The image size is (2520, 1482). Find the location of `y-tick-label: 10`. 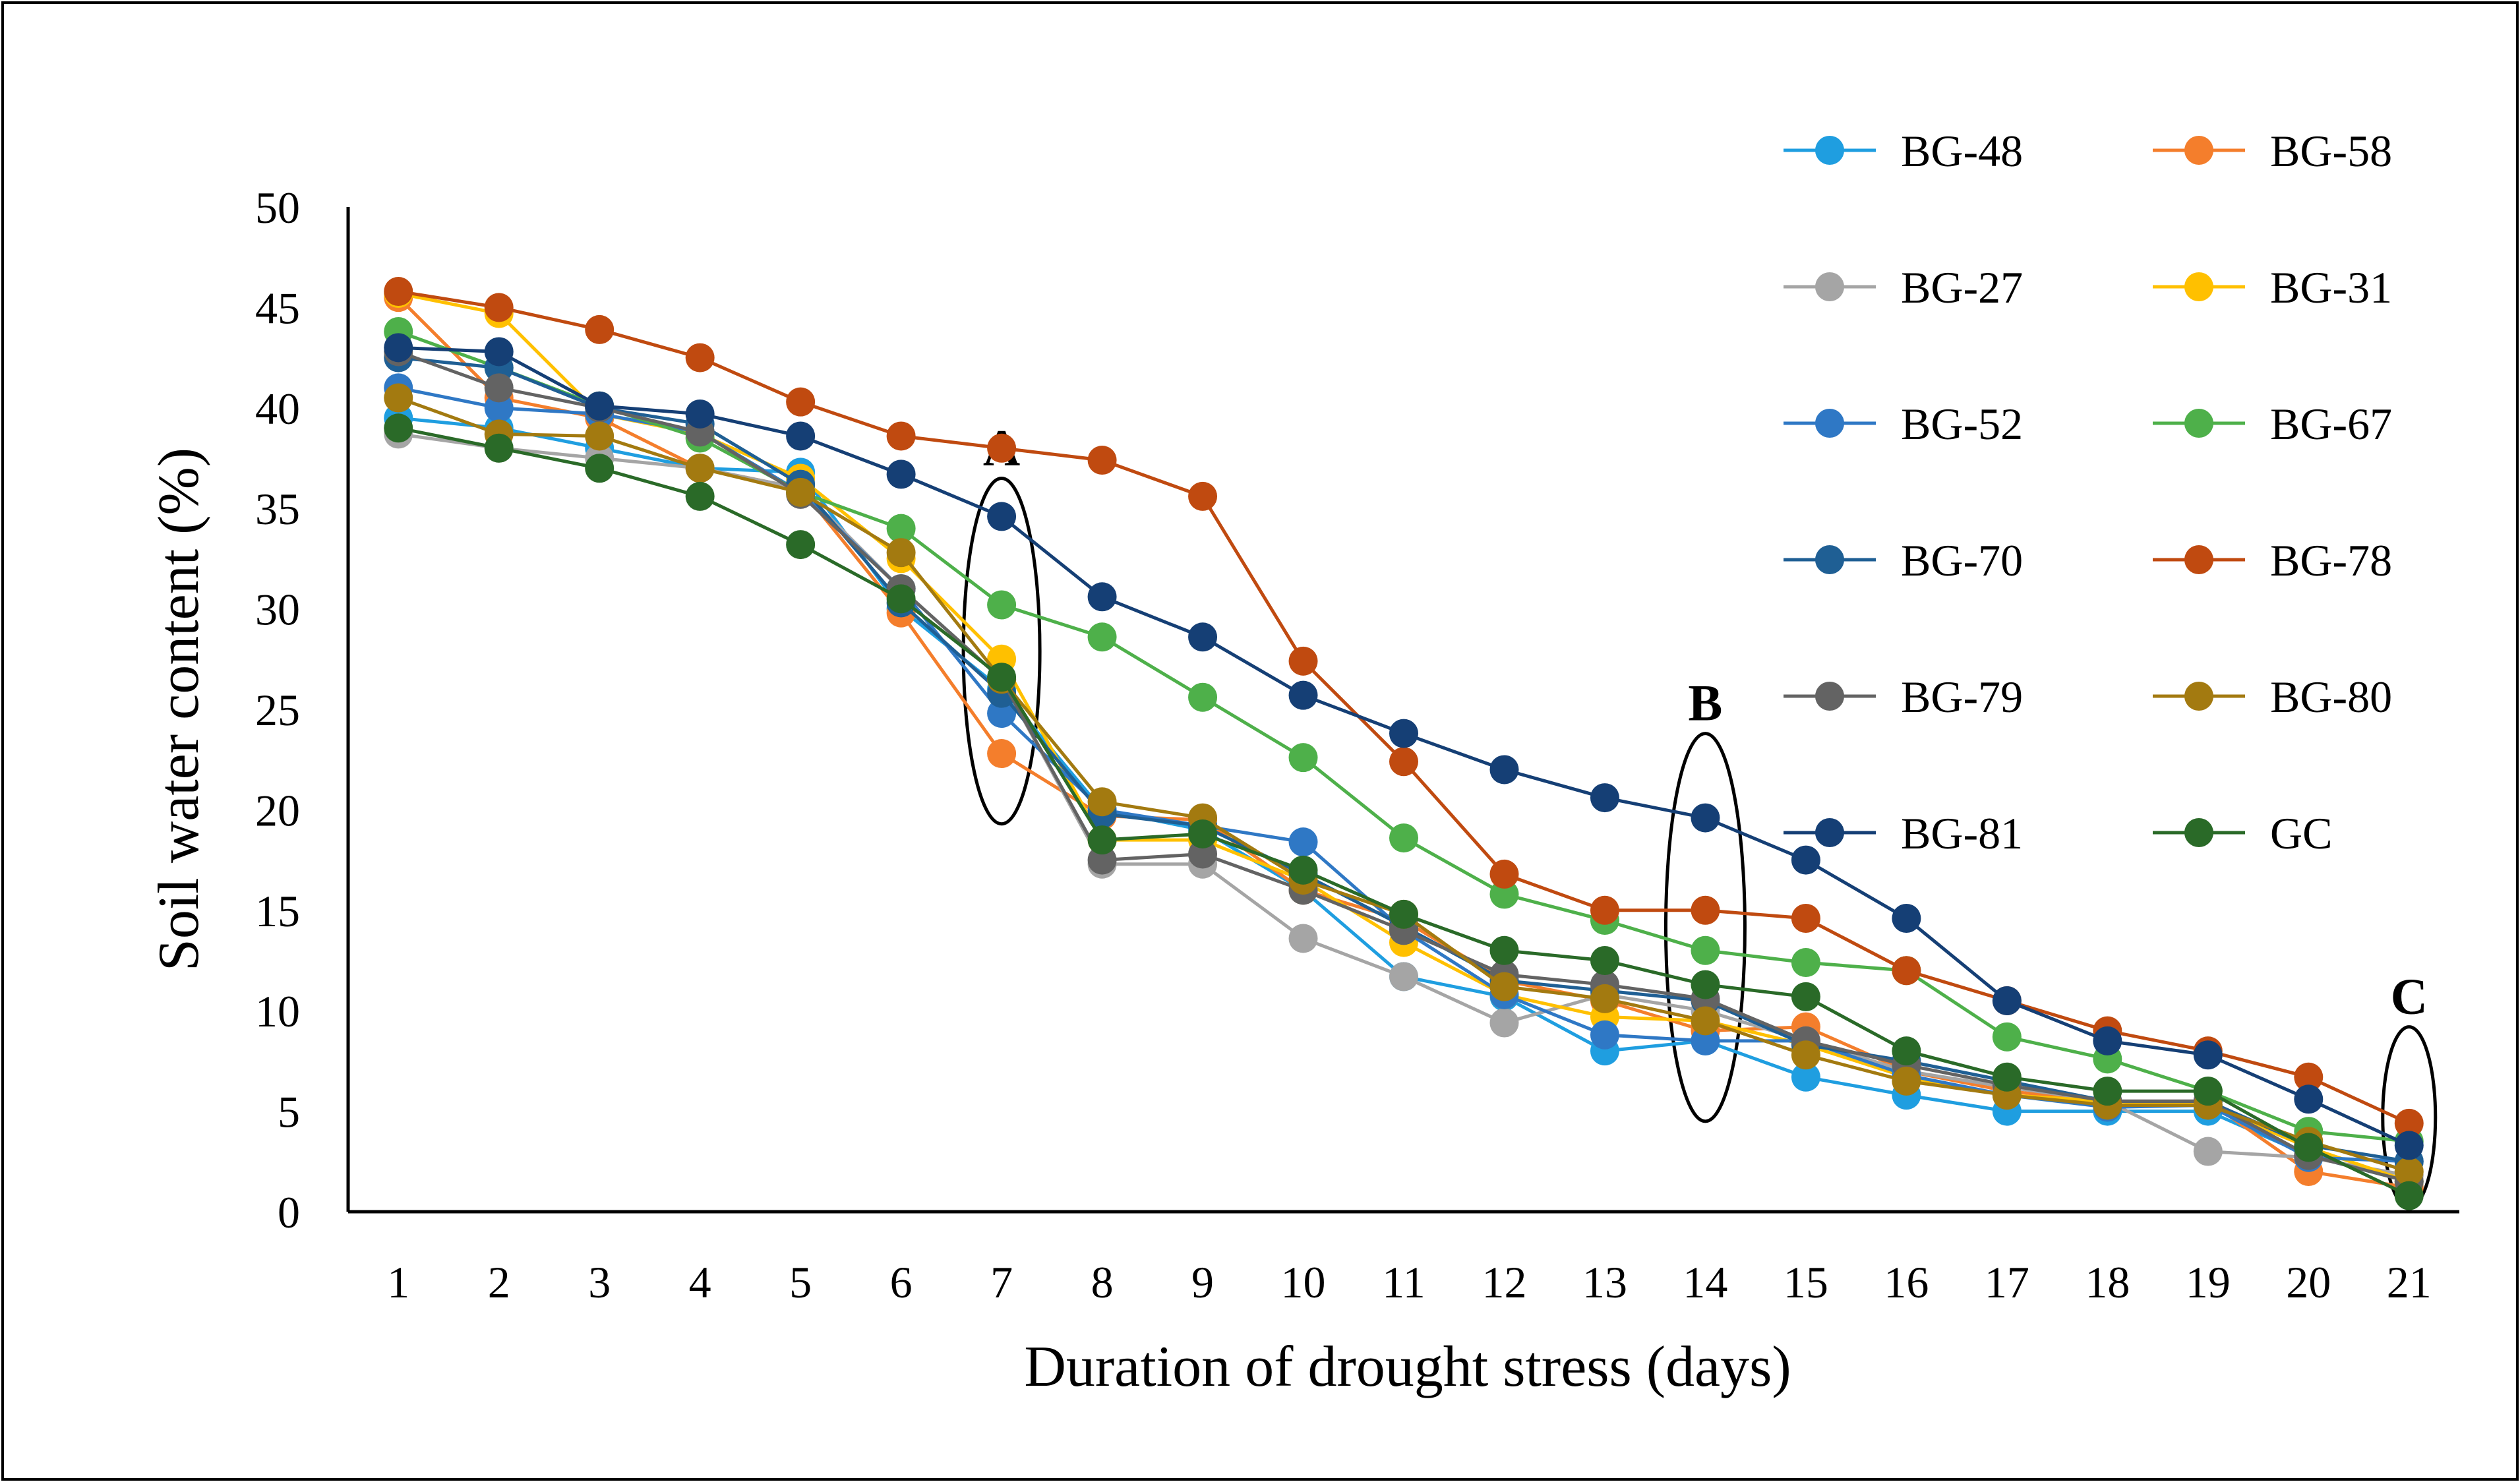

y-tick-label: 10 is located at coordinates (277, 1011).